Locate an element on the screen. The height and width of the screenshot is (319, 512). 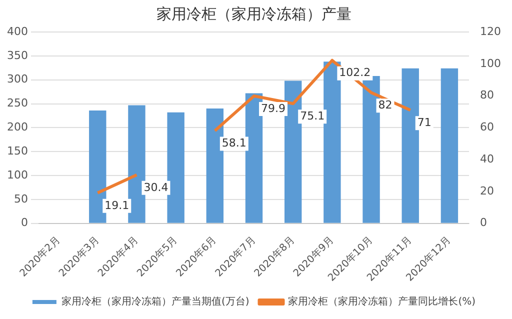
y2-tick-label: 100 is located at coordinates (491, 63).